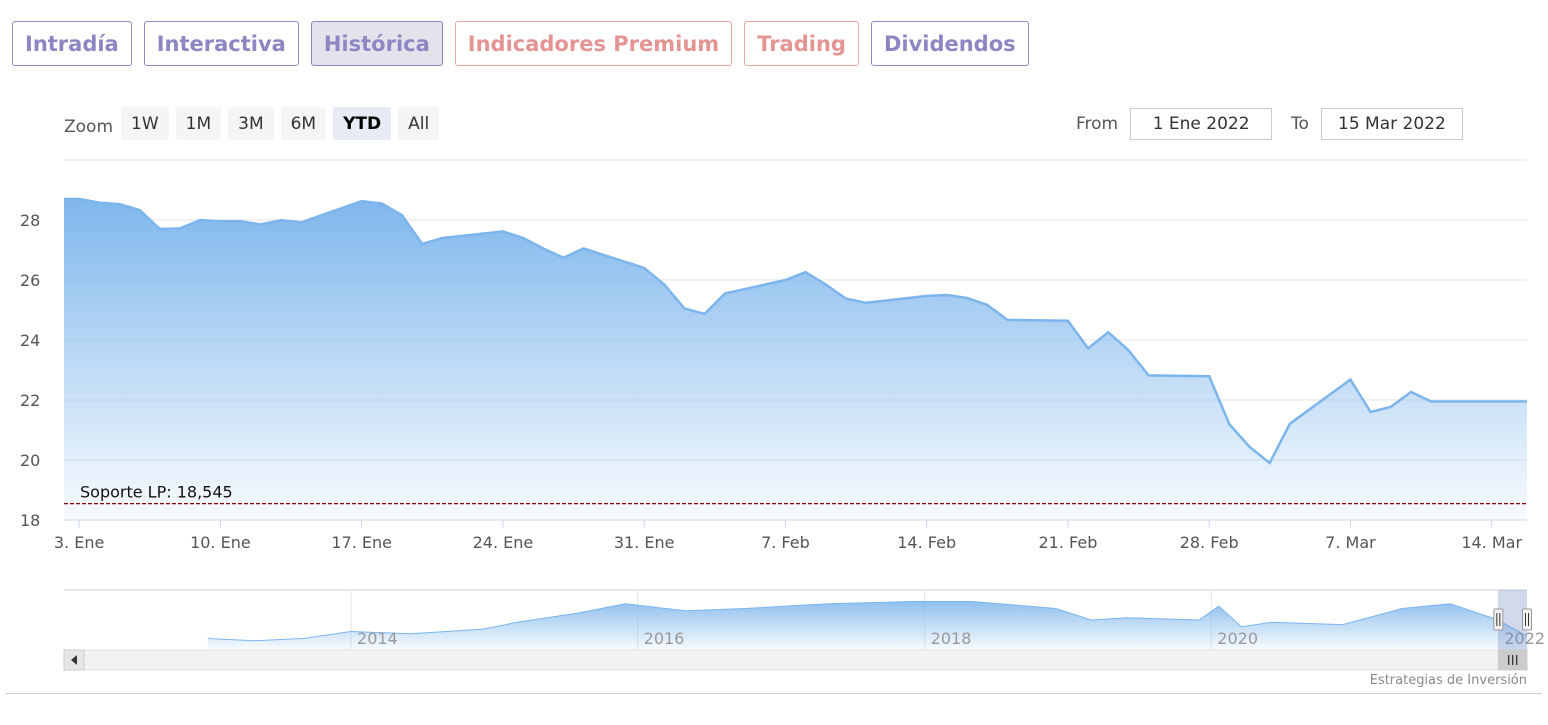  What do you see at coordinates (30, 340) in the screenshot?
I see `y-tick-label: 24` at bounding box center [30, 340].